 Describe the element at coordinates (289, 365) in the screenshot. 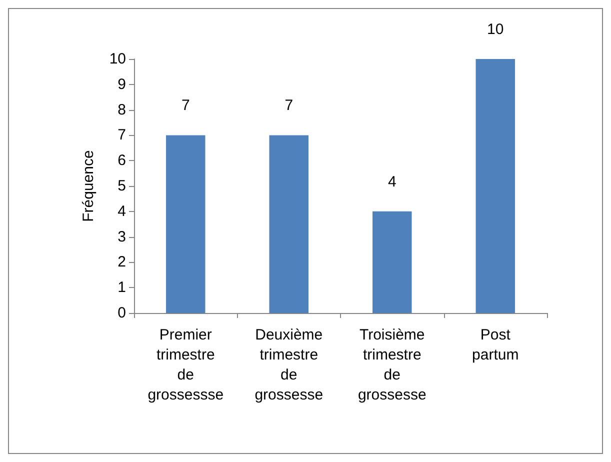

I see `x-tick-label: Deuxième trimestre de grossesse` at that location.